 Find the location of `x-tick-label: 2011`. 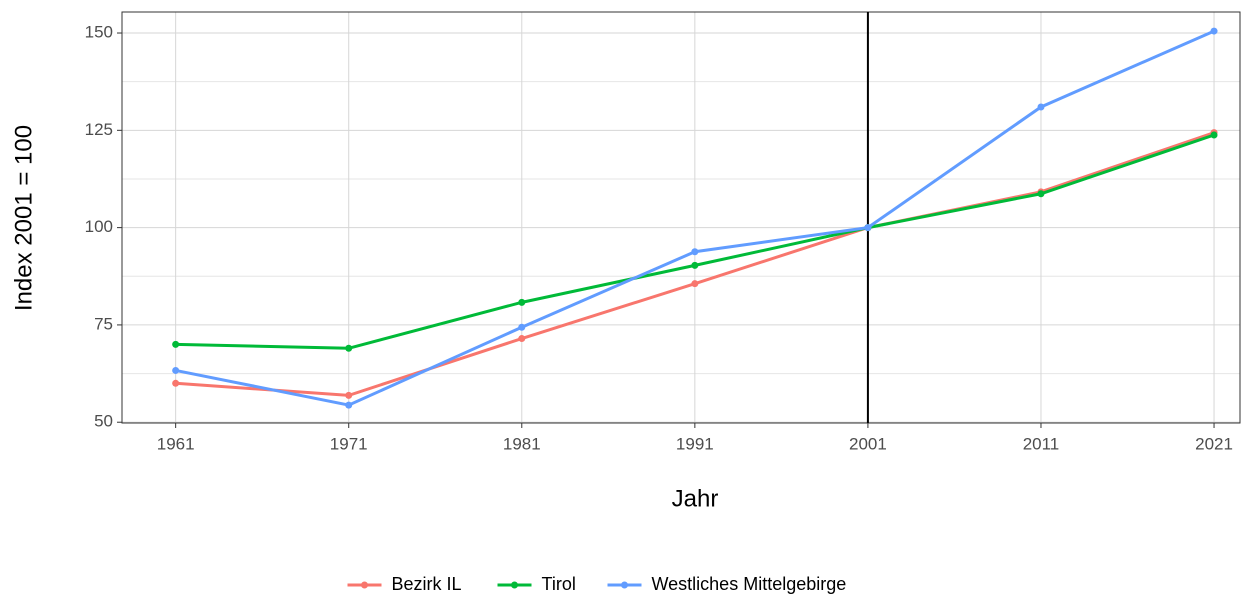

x-tick-label: 2011 is located at coordinates (1041, 443).